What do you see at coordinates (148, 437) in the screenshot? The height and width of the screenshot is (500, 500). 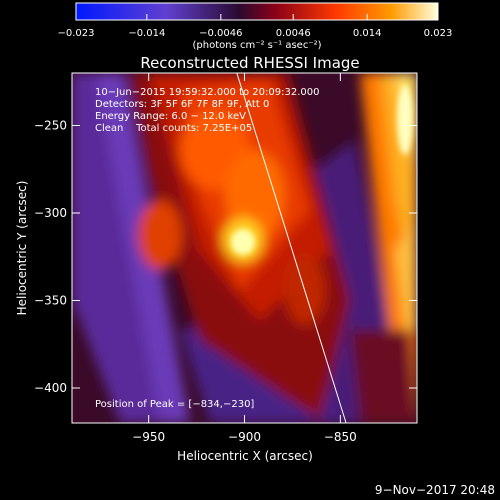 I see `x-tick-label: −950` at bounding box center [148, 437].